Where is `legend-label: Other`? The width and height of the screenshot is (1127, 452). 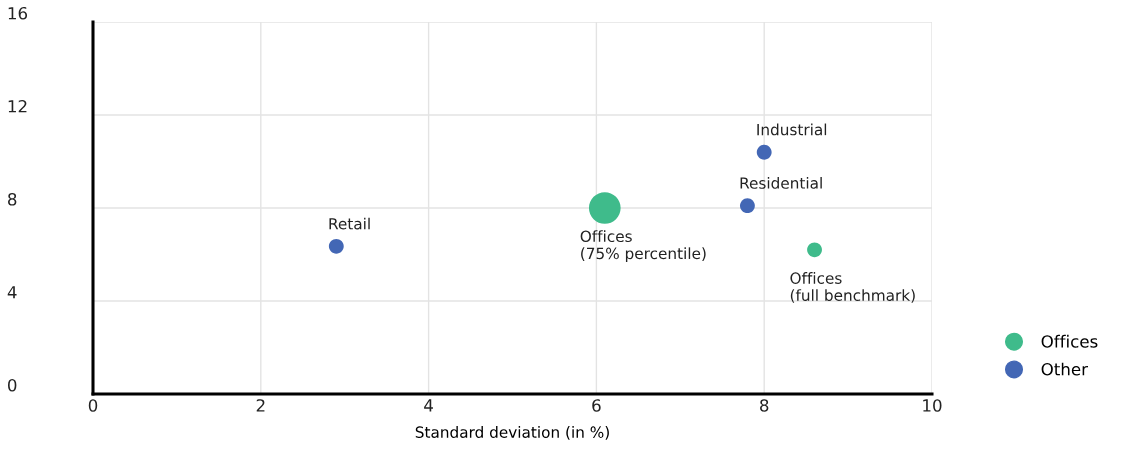 legend-label: Other is located at coordinates (1064, 369).